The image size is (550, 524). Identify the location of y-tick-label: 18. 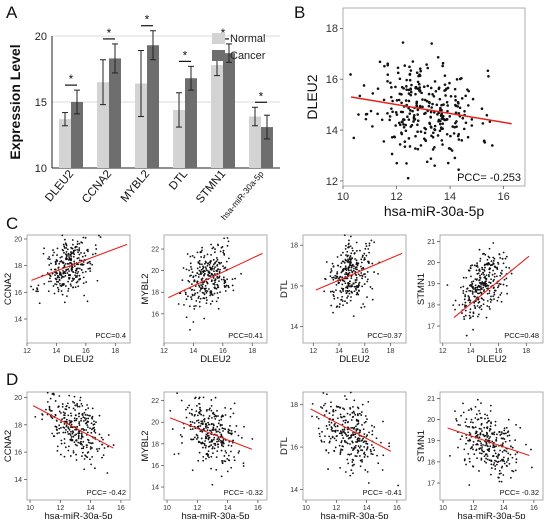
(332, 29).